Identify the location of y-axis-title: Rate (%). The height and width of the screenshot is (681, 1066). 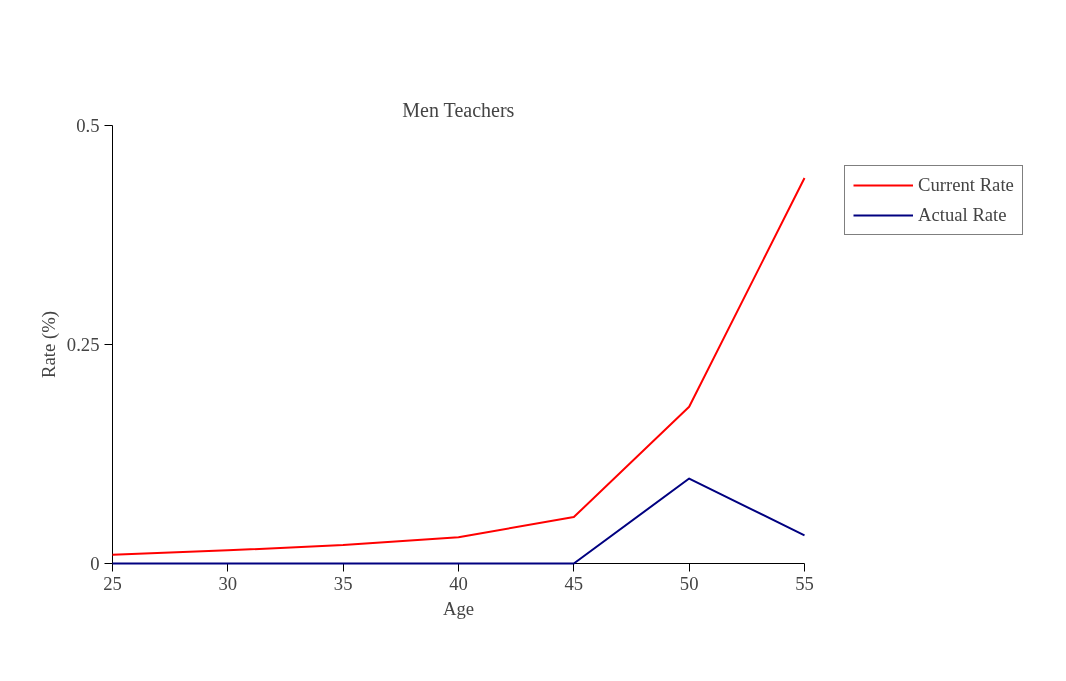
(48, 344).